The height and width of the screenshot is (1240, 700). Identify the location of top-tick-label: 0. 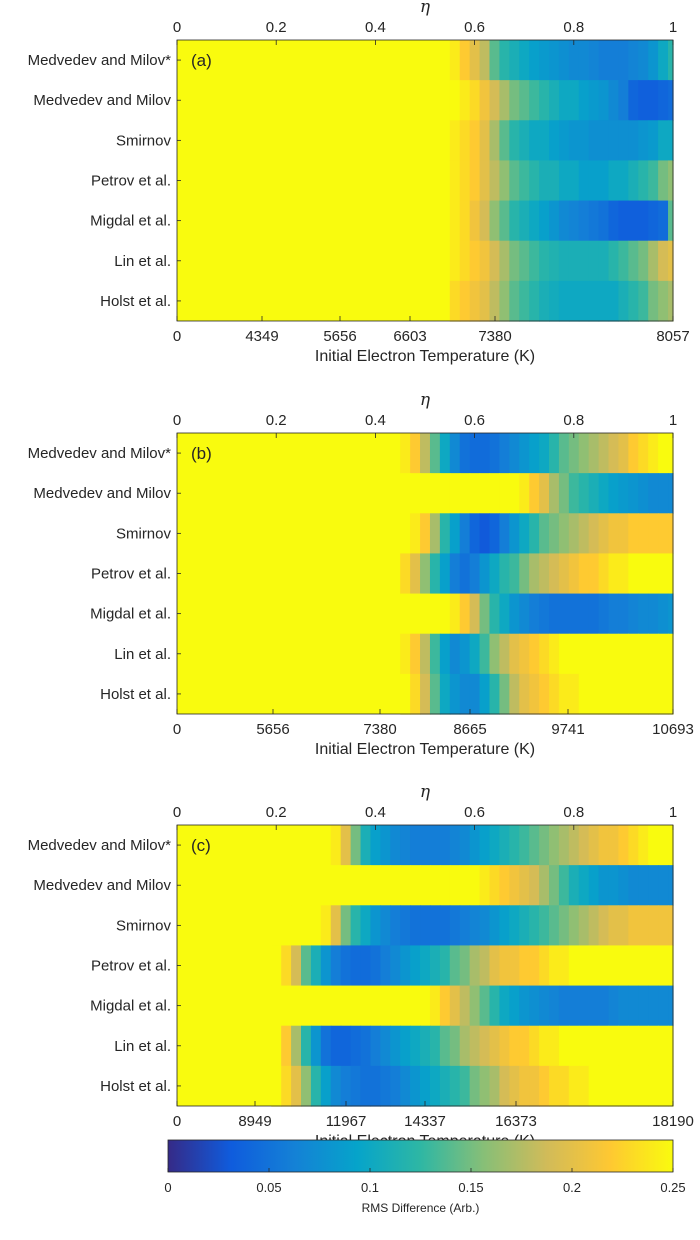
(177, 27).